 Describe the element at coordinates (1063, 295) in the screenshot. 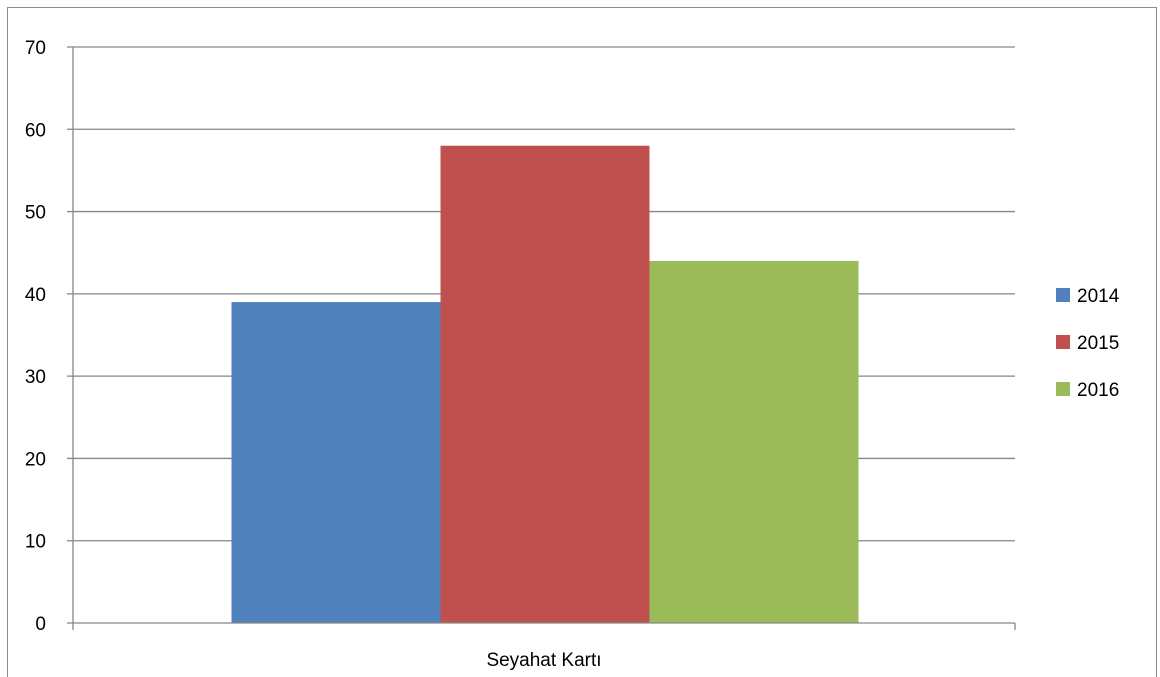

I see `legend-swatch-2014` at that location.